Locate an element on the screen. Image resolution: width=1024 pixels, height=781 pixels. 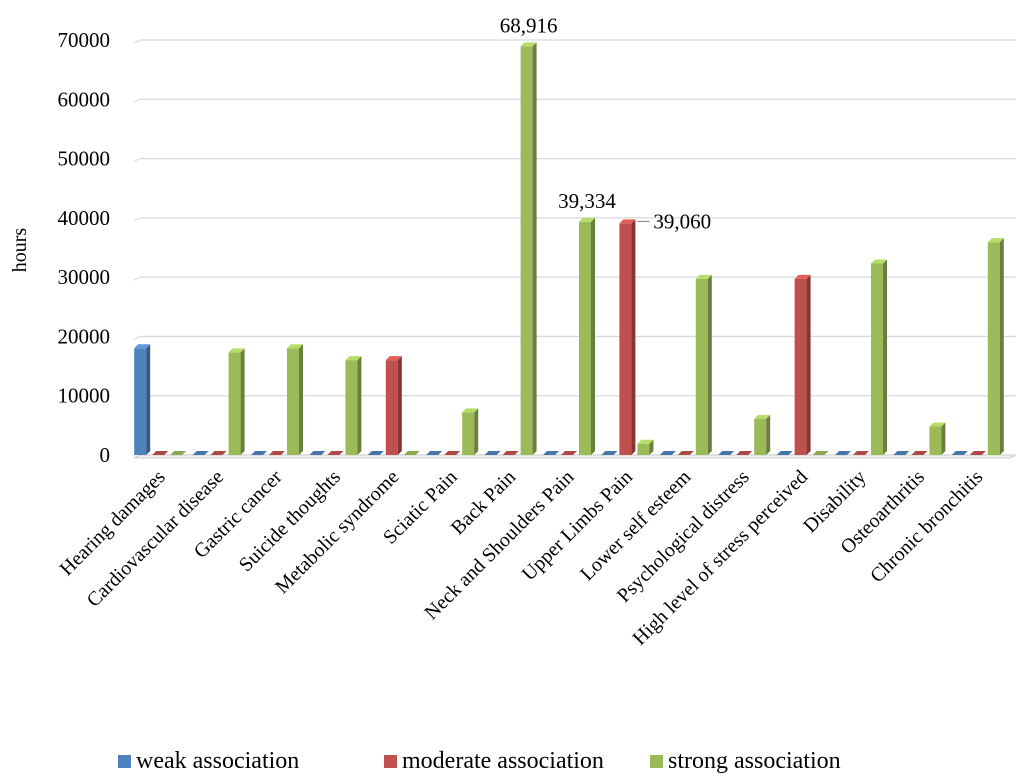
legend-item: weak association is located at coordinates (208, 761).